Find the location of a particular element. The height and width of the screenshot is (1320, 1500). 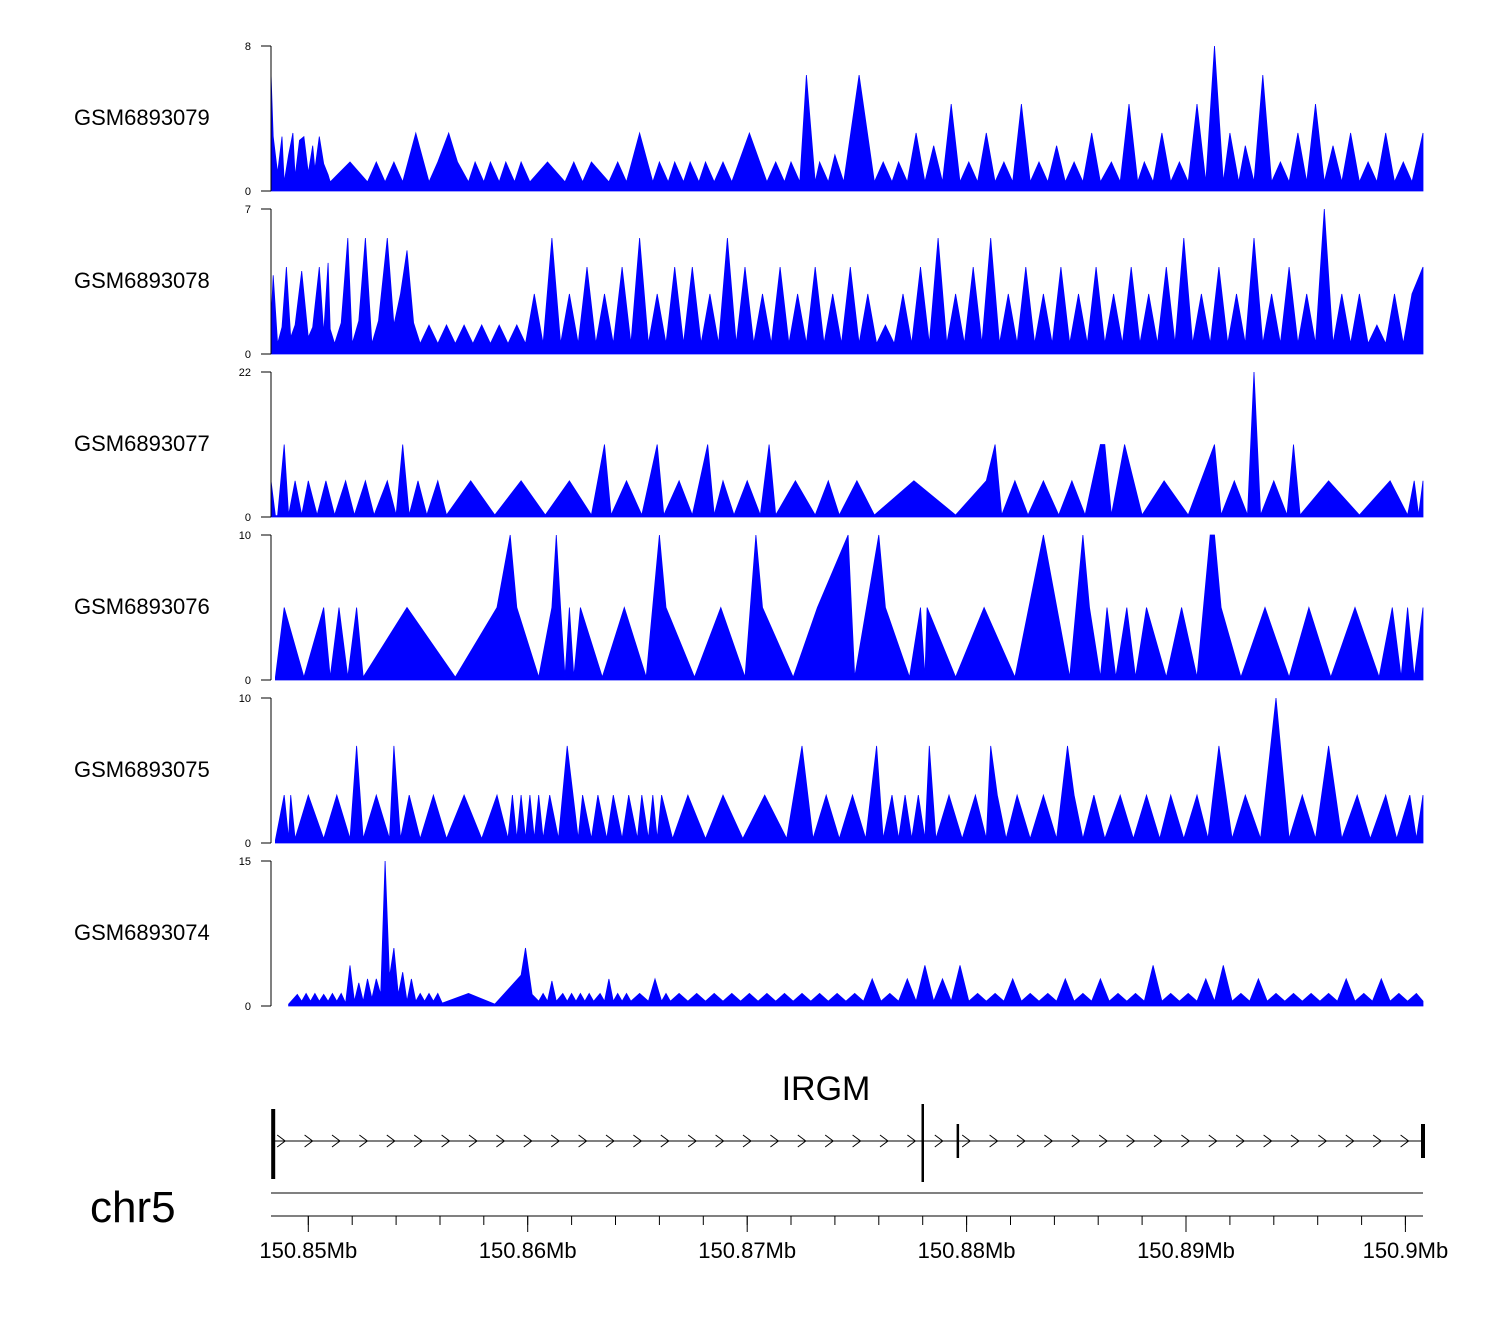

x-tick-label: 150.9Mb is located at coordinates (1406, 1250).